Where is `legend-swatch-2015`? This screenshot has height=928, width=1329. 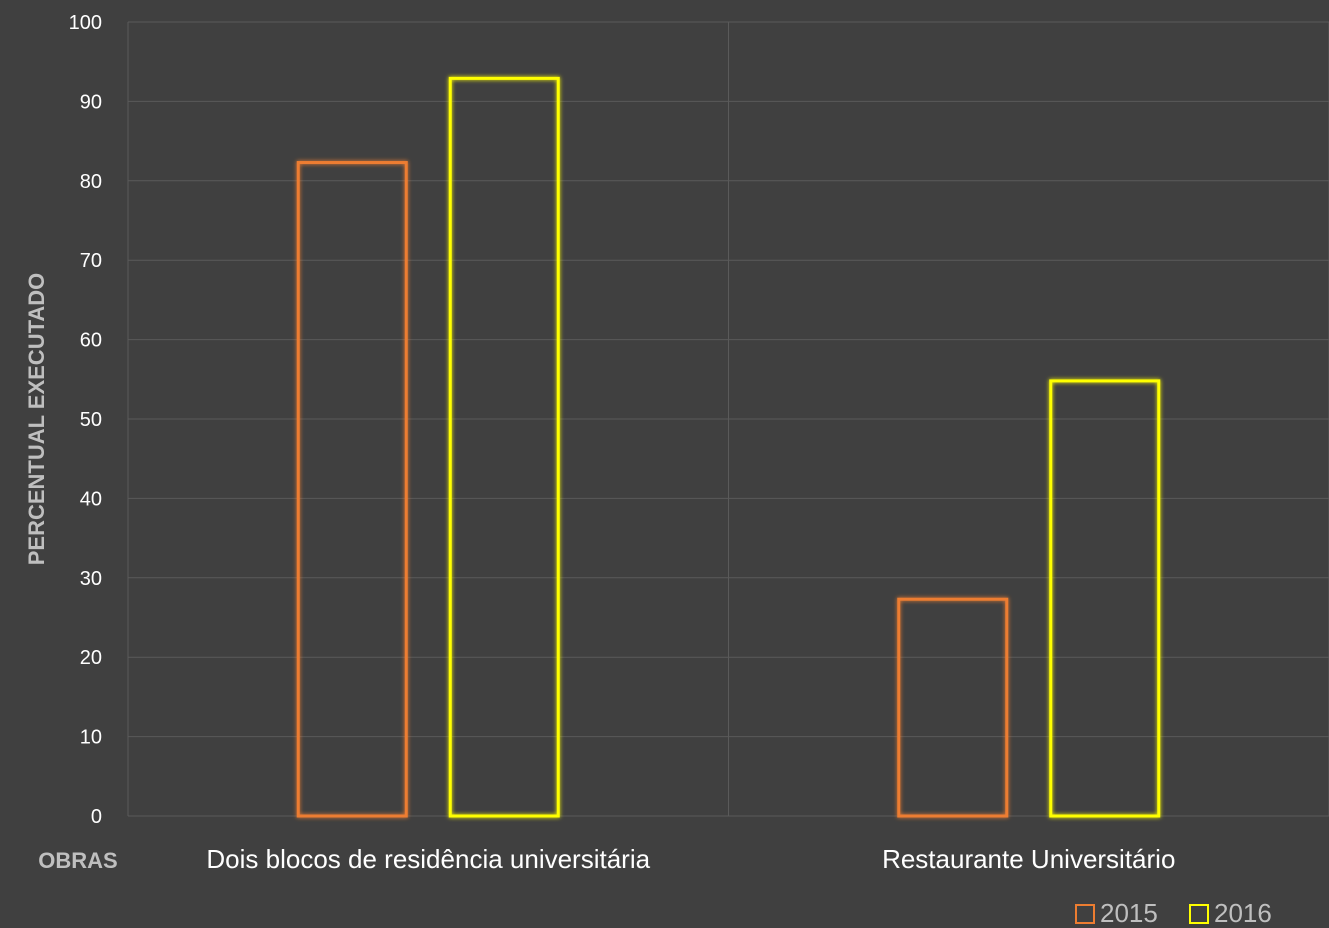 legend-swatch-2015 is located at coordinates (1085, 914).